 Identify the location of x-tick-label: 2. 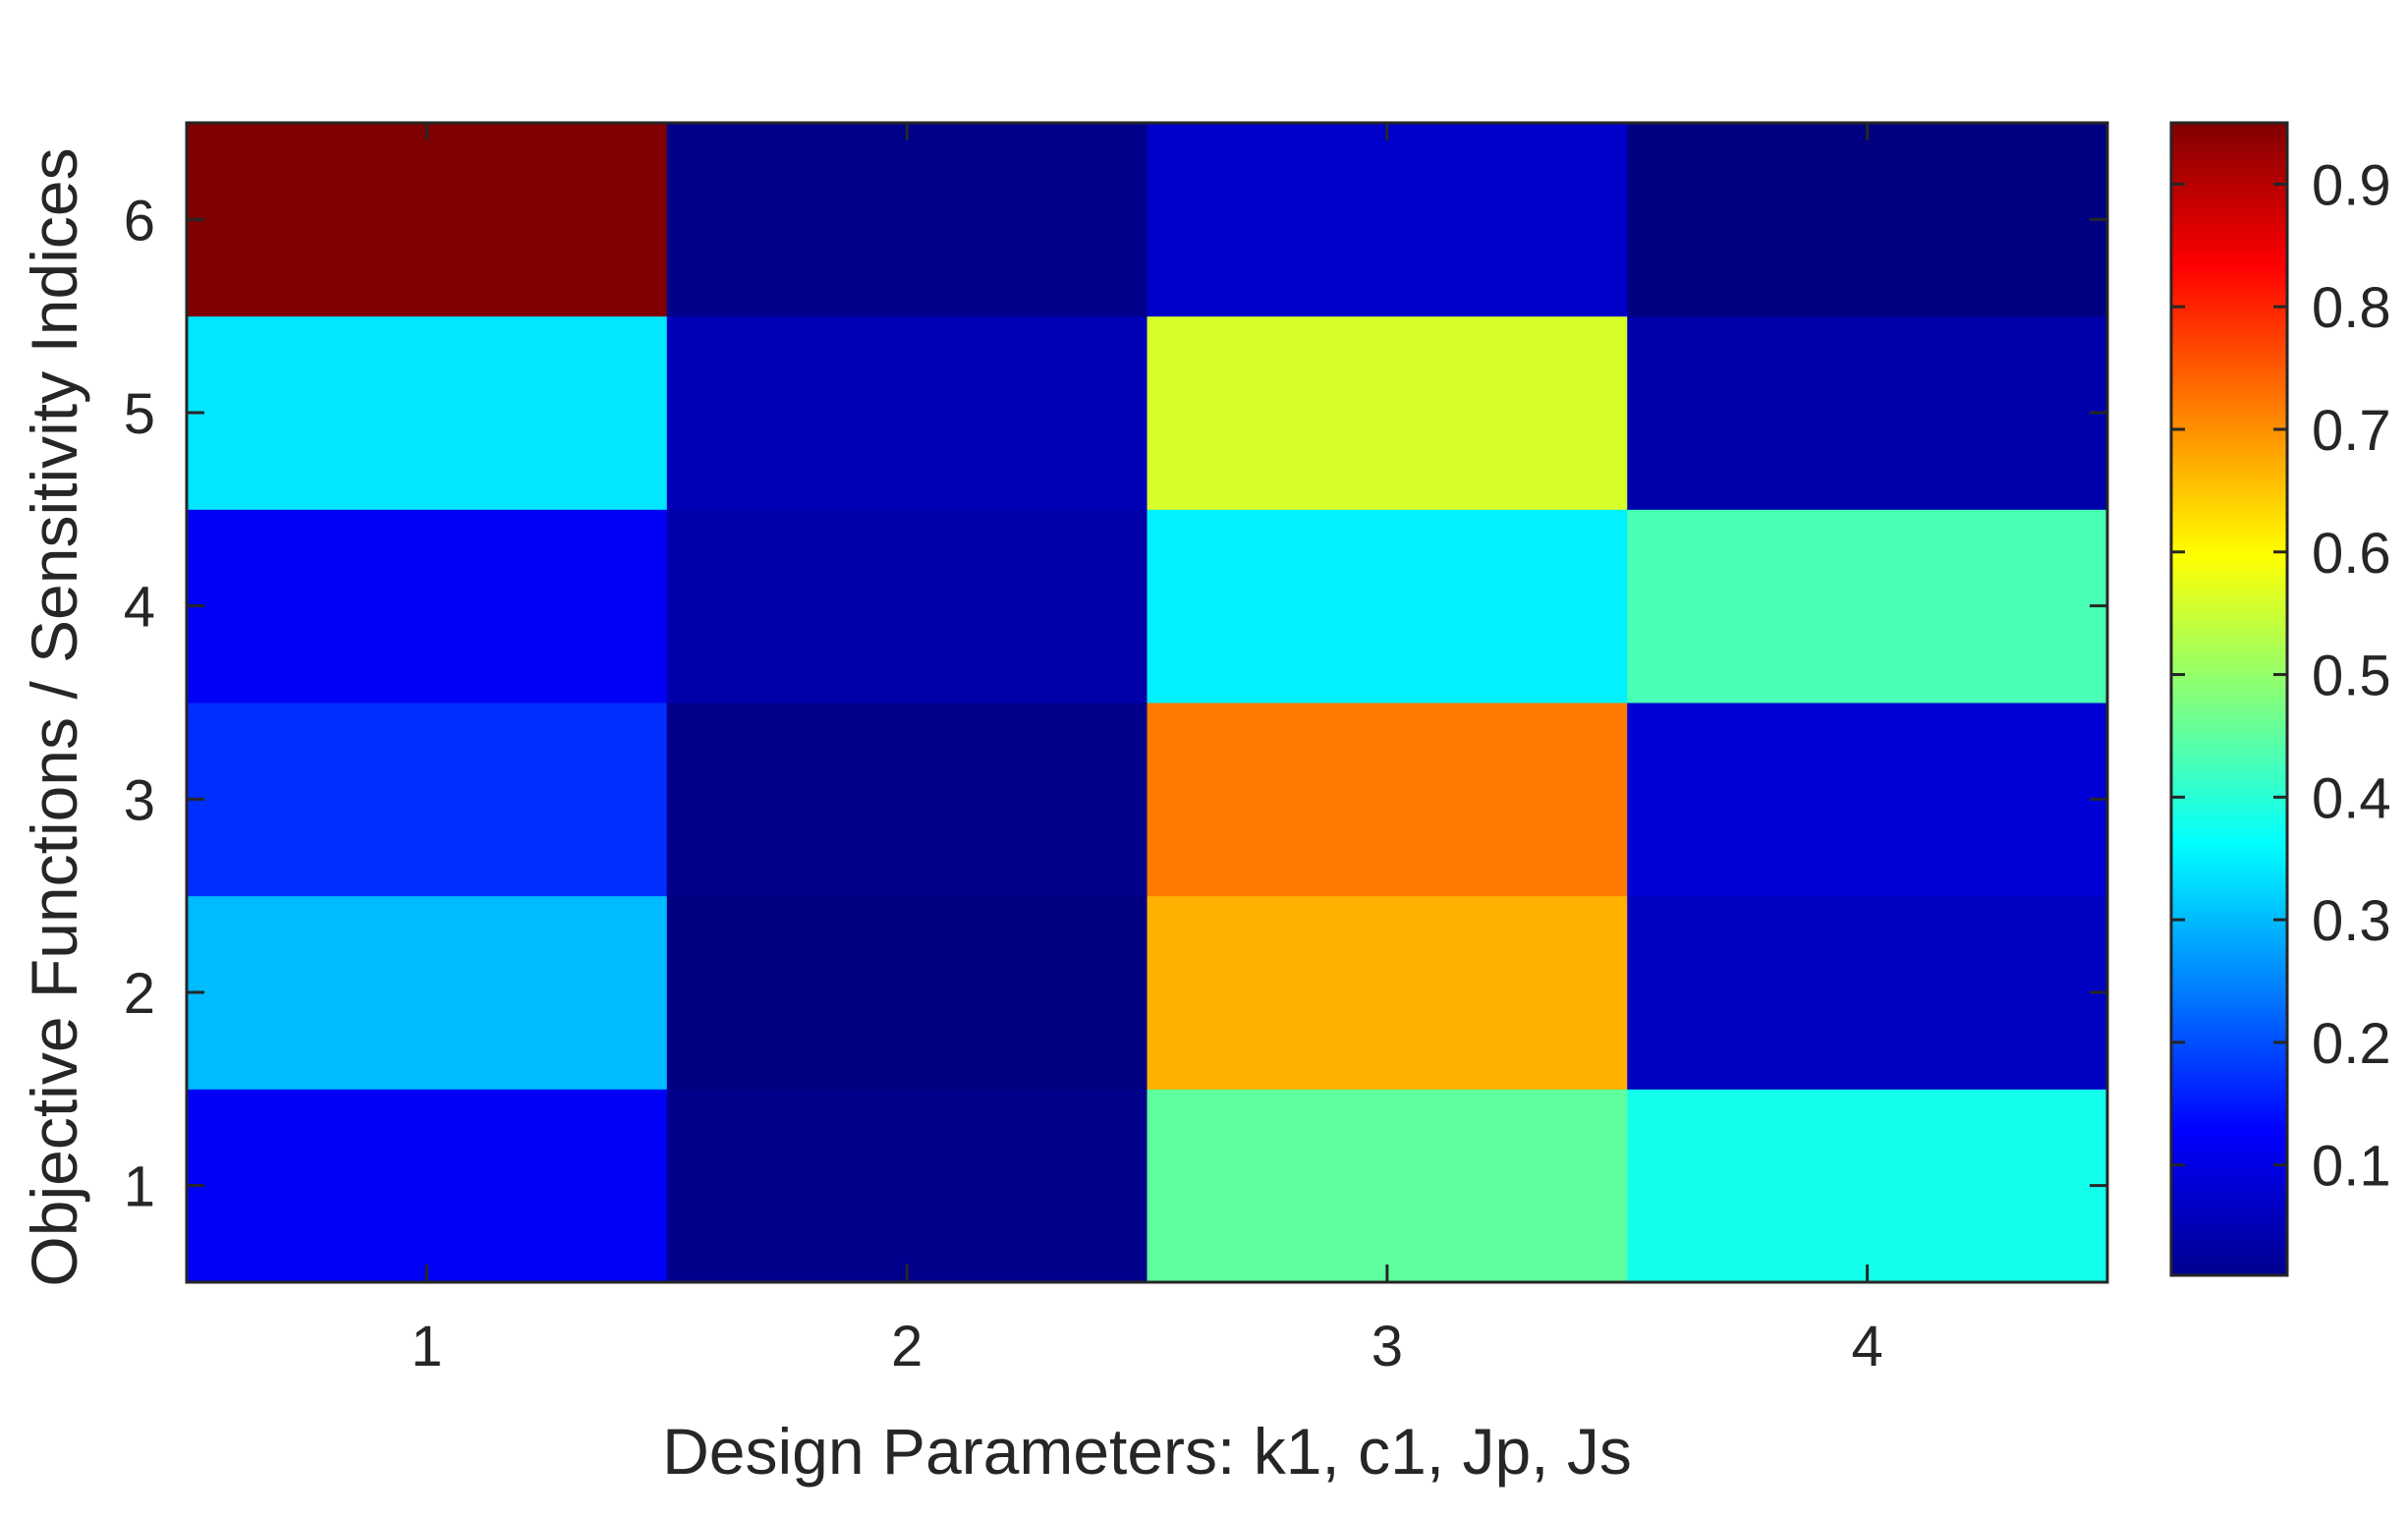
(907, 1346).